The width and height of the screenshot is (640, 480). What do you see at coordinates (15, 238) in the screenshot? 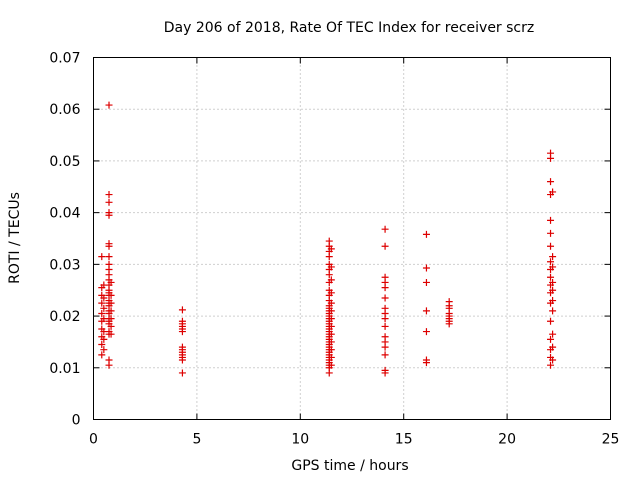
I see `y-axis-label: ROTI / TECUs` at bounding box center [15, 238].